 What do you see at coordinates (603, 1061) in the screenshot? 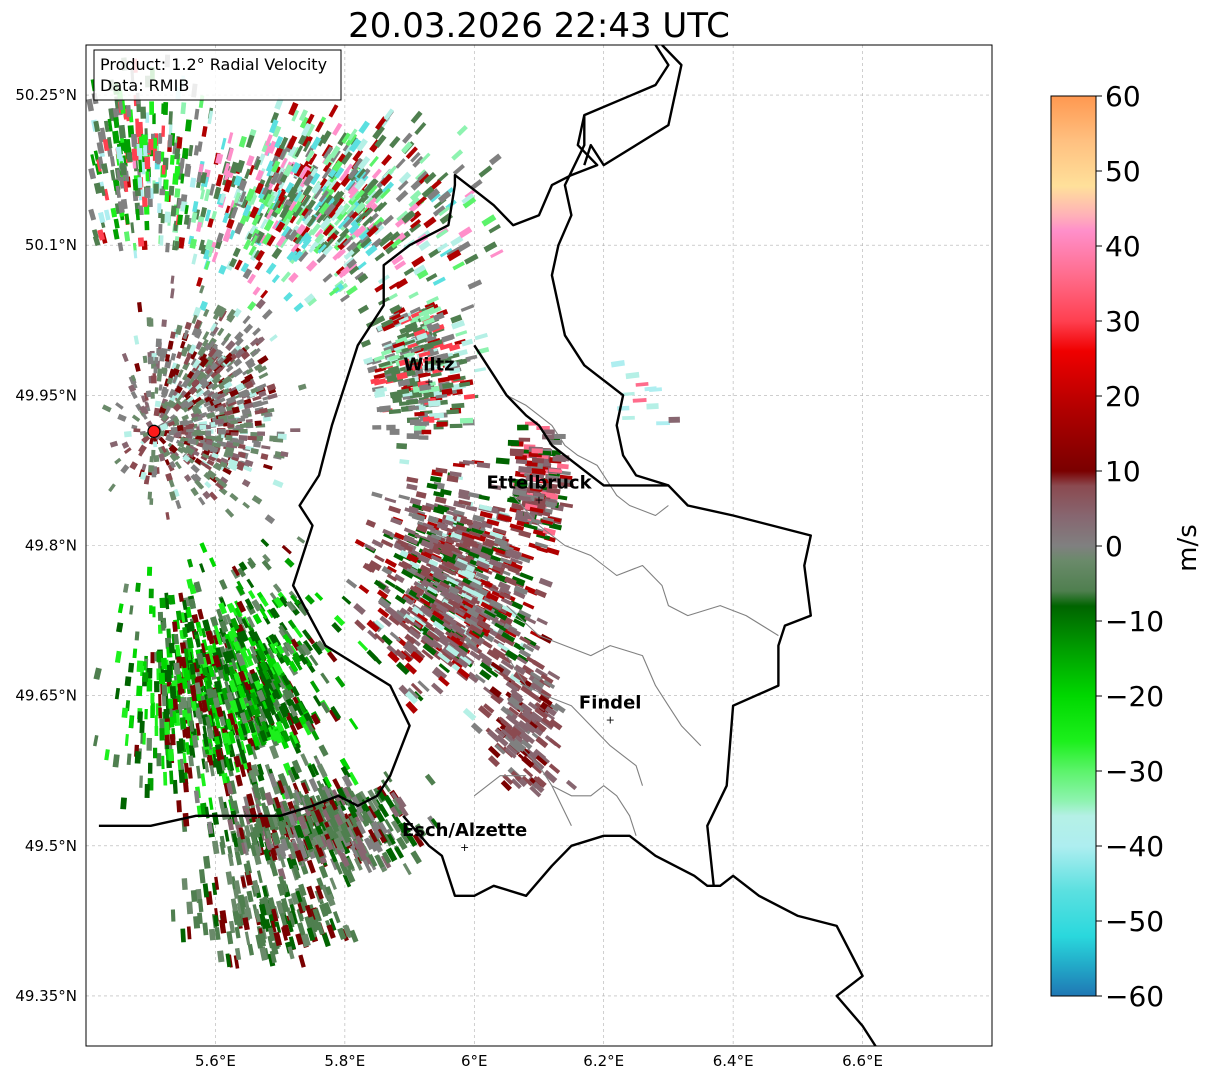
I see `lon-tick-label: 6.2°E` at bounding box center [603, 1061].